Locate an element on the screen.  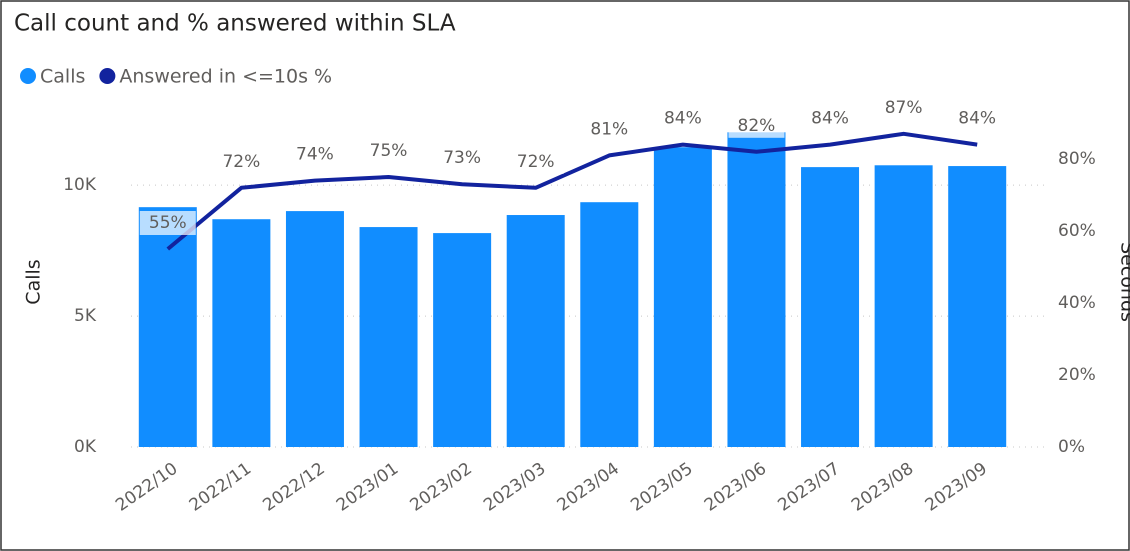
data-label: 82% is located at coordinates (756, 125).